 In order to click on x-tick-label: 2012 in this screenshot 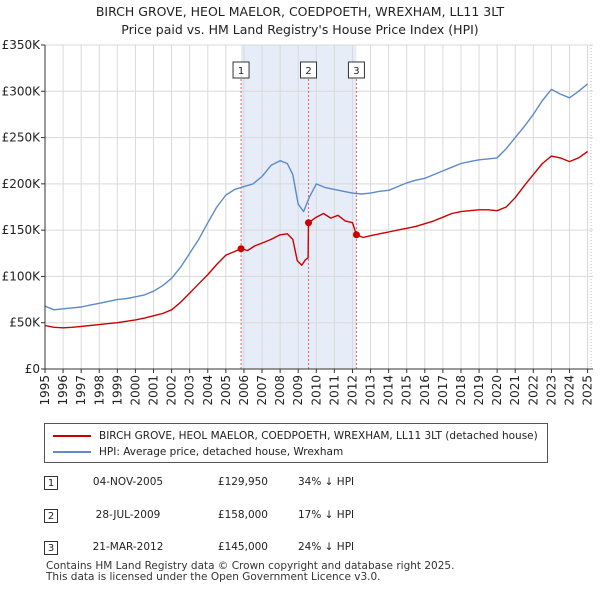, I will do `click(352, 390)`.